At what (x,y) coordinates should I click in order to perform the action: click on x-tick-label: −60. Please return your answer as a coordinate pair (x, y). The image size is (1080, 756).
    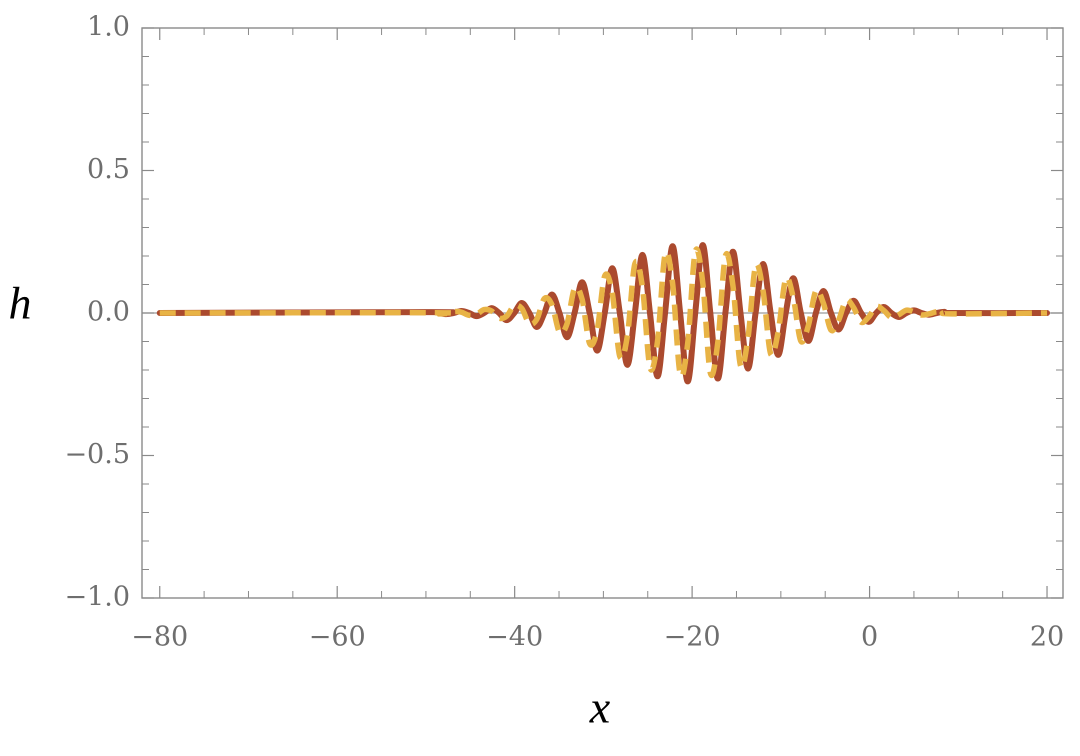
    Looking at the image, I should click on (337, 637).